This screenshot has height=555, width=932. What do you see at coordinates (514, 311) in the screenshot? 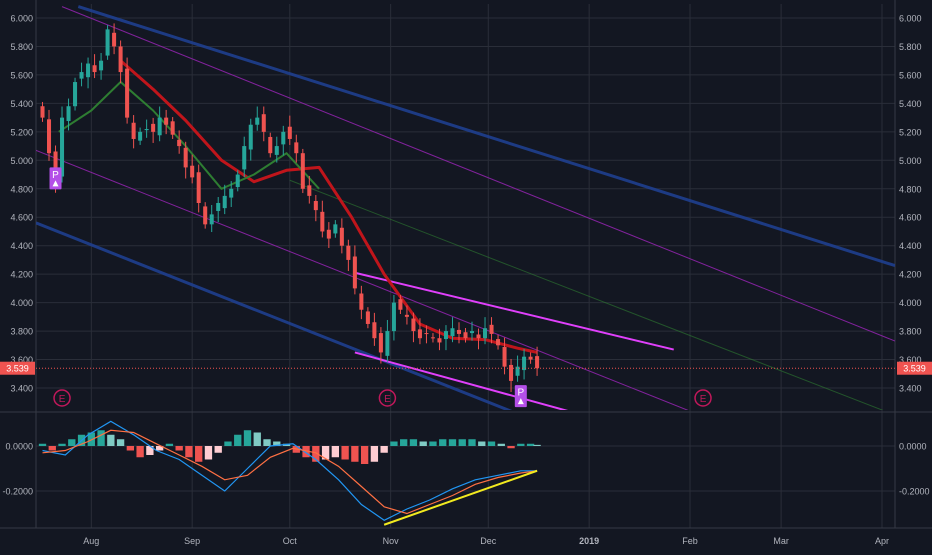
I see `wedge-upper-line` at bounding box center [514, 311].